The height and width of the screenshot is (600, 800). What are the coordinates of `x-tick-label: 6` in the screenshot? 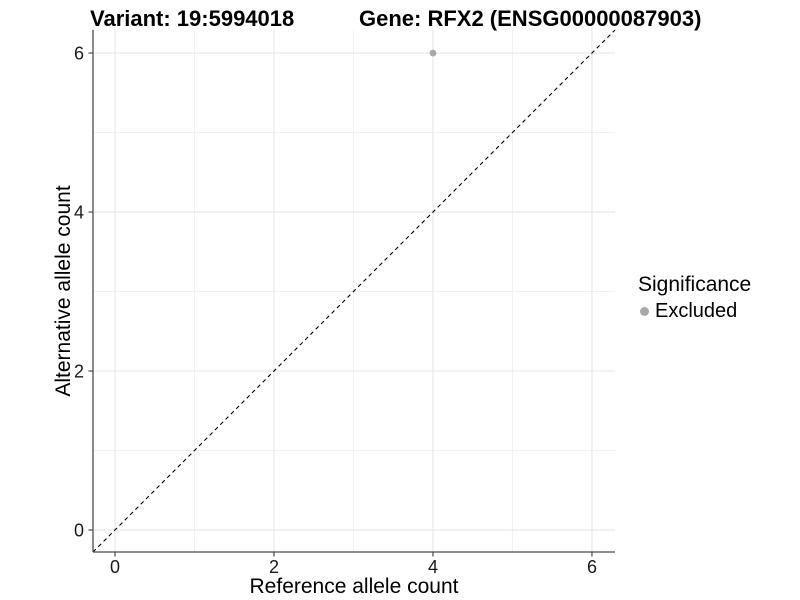 It's located at (592, 567).